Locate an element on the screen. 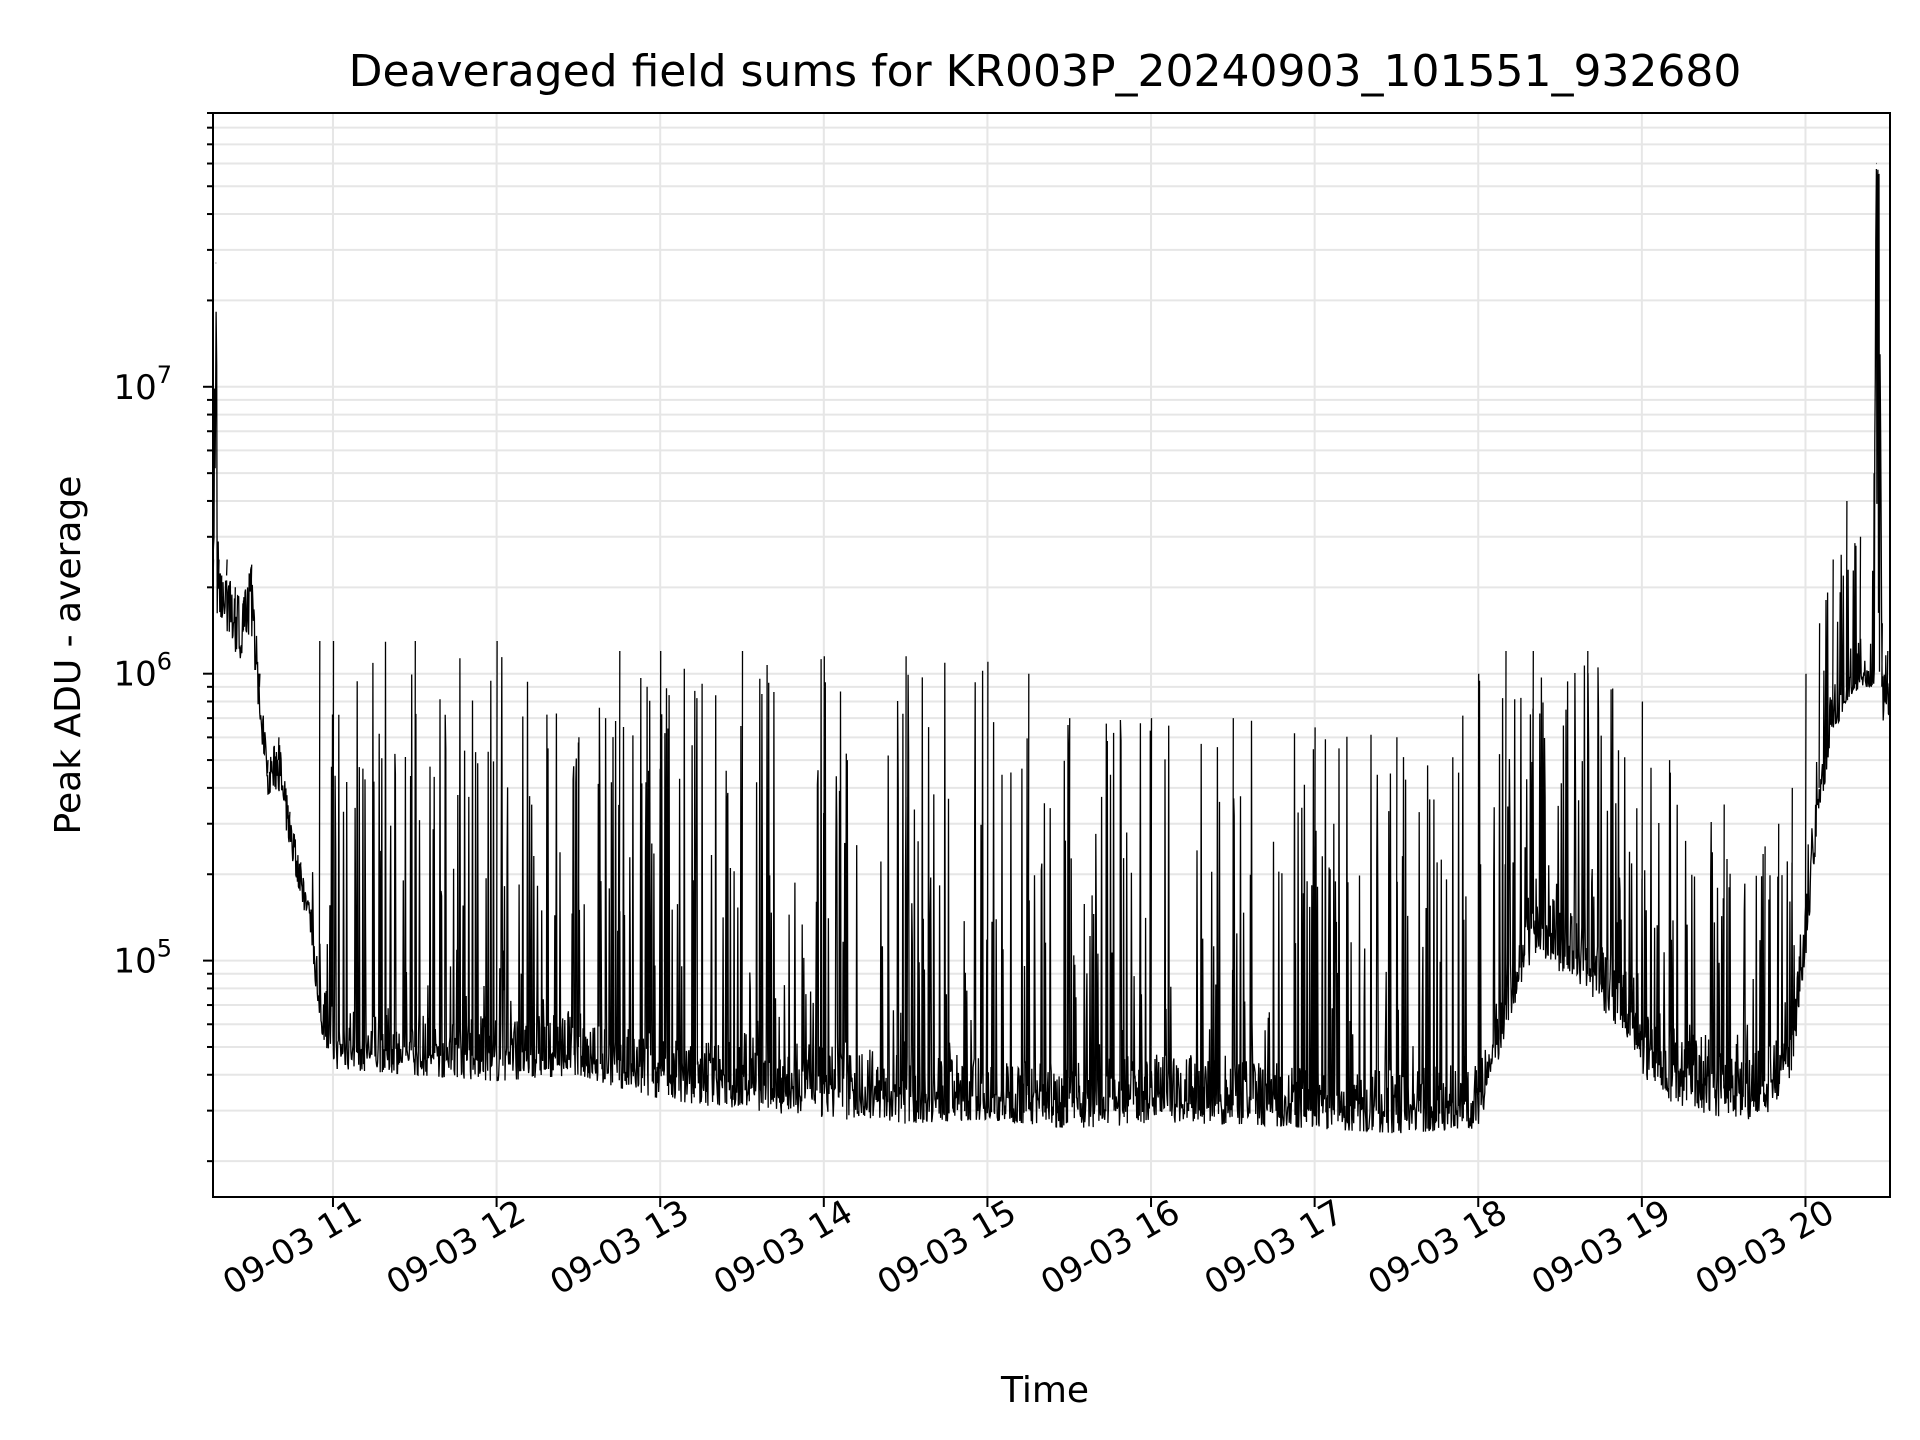 The width and height of the screenshot is (1920, 1440). y-tick-label: 10⁶ is located at coordinates (142, 671).